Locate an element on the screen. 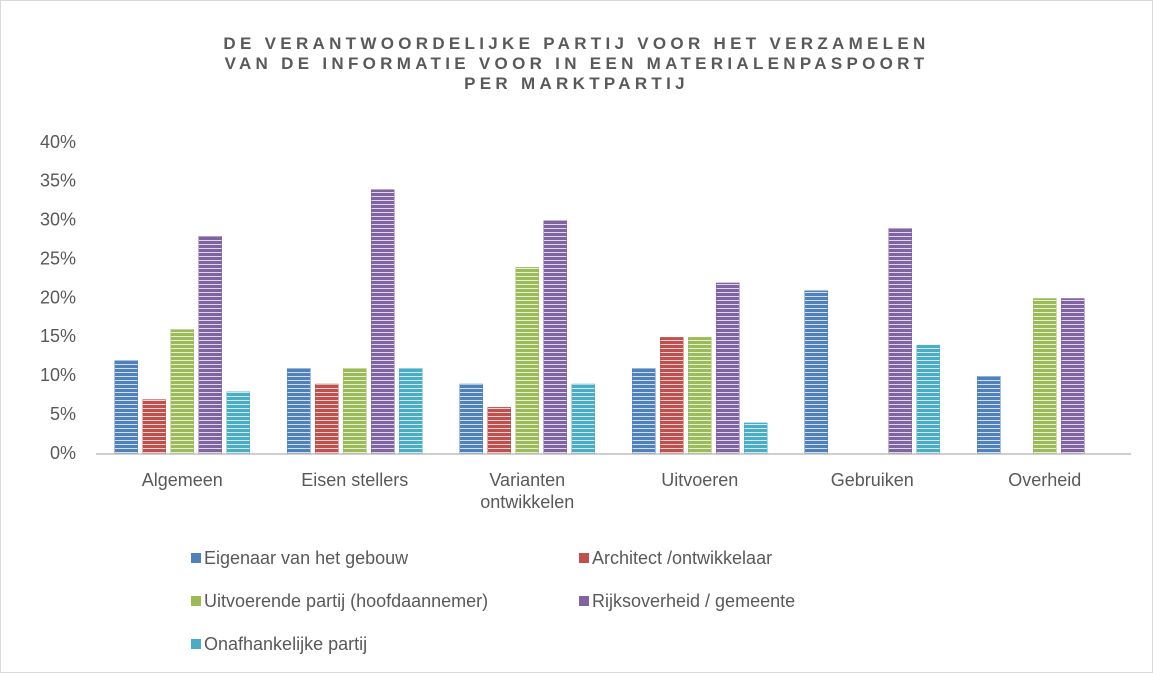 The height and width of the screenshot is (673, 1153). legend-item: Rijksoverheid / gemeente is located at coordinates (687, 601).